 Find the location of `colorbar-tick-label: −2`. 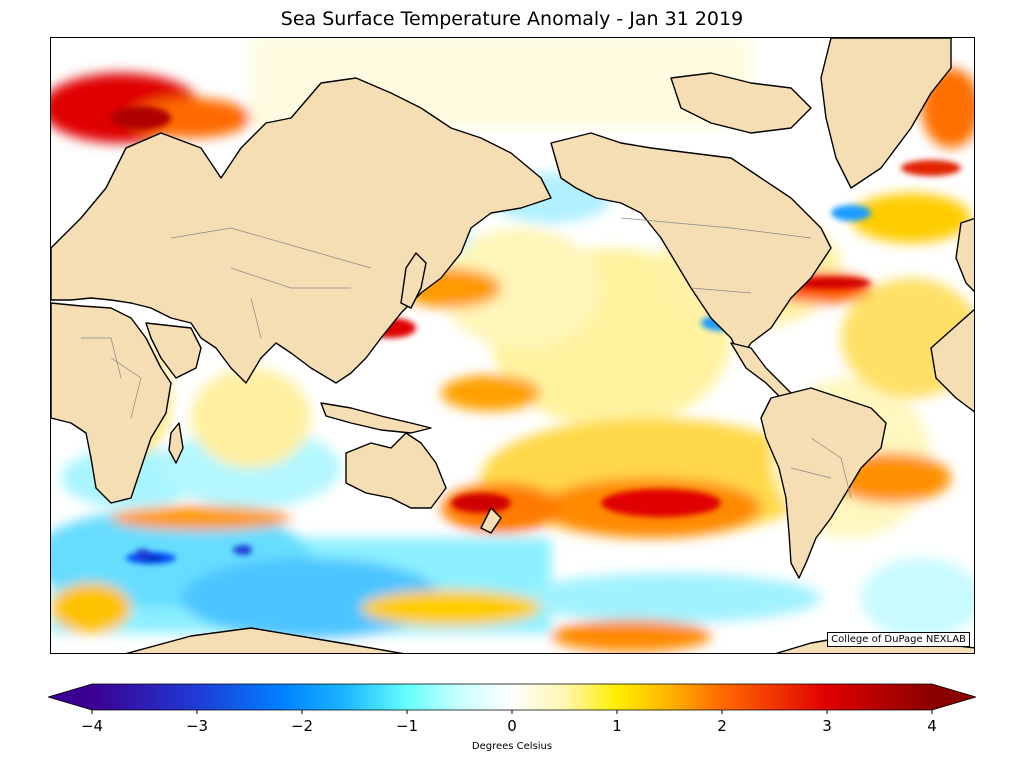

colorbar-tick-label: −2 is located at coordinates (302, 726).